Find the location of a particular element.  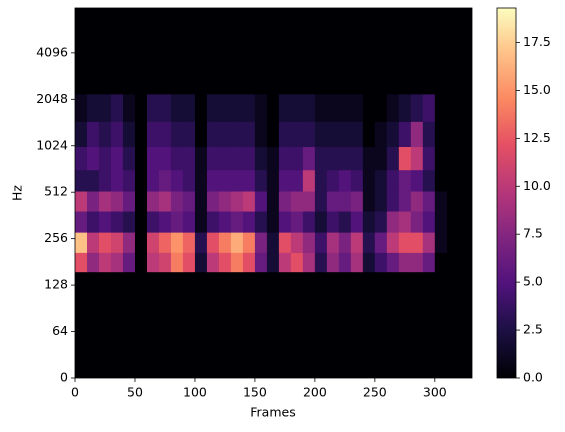

y-tick-label: 1024 is located at coordinates (52, 144).